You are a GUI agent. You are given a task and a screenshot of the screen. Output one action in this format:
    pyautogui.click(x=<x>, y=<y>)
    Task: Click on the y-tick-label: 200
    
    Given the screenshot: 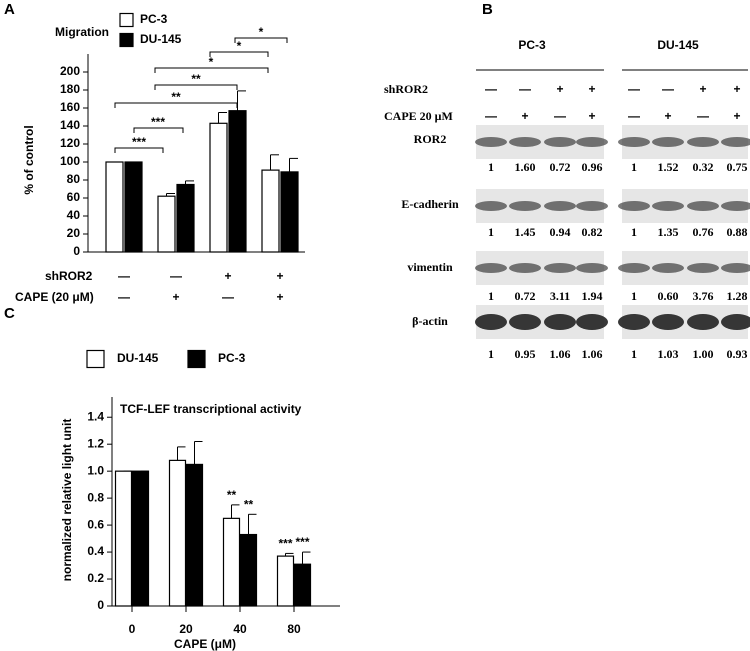 What is the action you would take?
    pyautogui.click(x=70, y=71)
    